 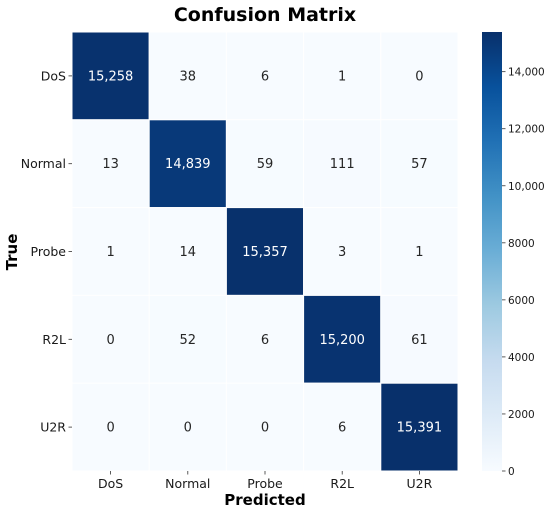 What do you see at coordinates (53, 75) in the screenshot?
I see `y-tick-label: DoS` at bounding box center [53, 75].